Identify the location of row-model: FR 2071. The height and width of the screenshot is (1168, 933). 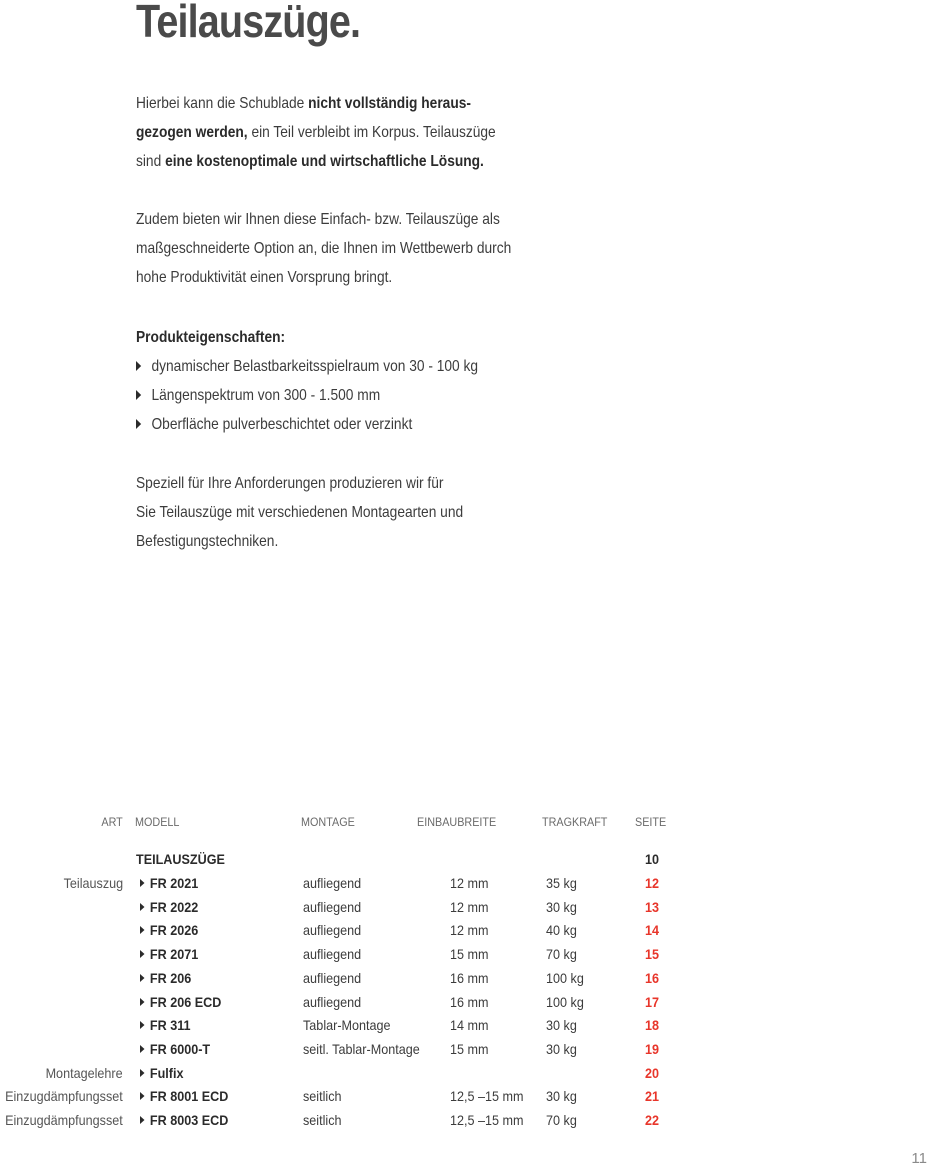
(169, 954).